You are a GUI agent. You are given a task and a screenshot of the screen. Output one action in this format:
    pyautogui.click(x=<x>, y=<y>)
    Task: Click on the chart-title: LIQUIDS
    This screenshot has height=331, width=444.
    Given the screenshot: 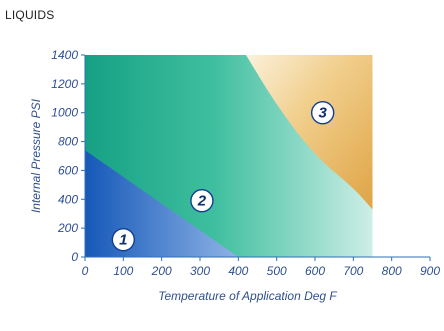 What is the action you would take?
    pyautogui.click(x=30, y=15)
    